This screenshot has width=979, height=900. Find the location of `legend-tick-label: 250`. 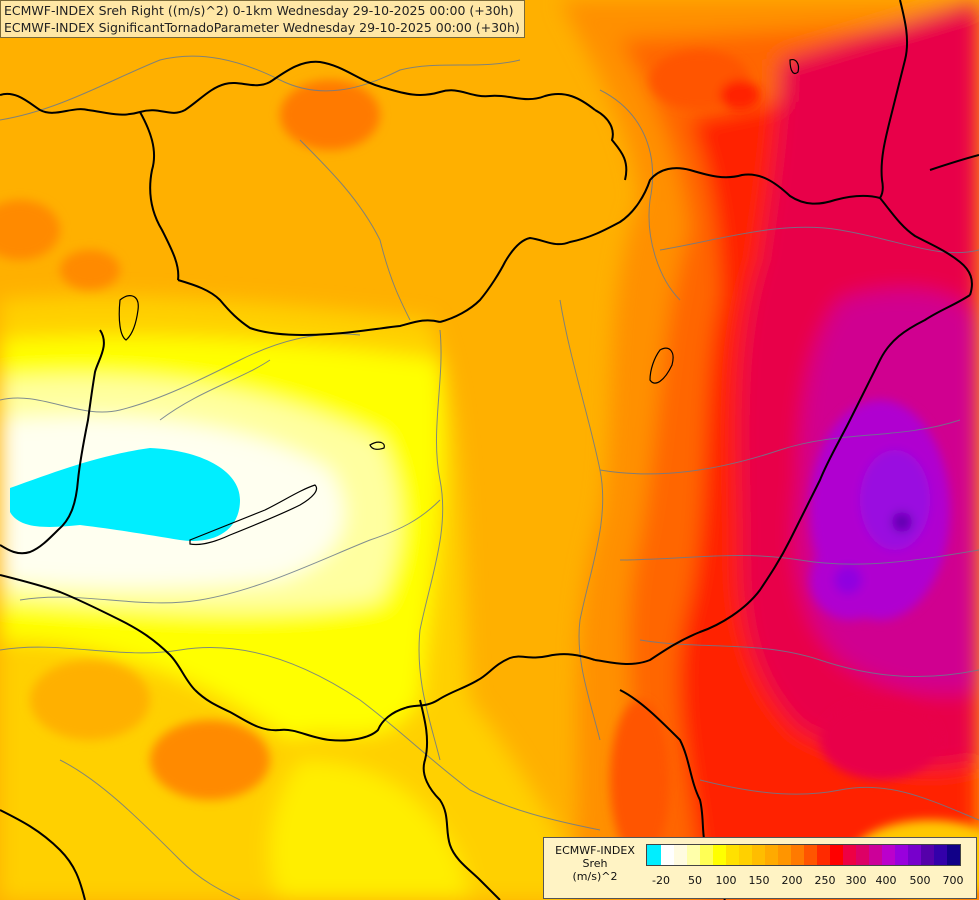

legend-tick-label: 250 is located at coordinates (825, 880).